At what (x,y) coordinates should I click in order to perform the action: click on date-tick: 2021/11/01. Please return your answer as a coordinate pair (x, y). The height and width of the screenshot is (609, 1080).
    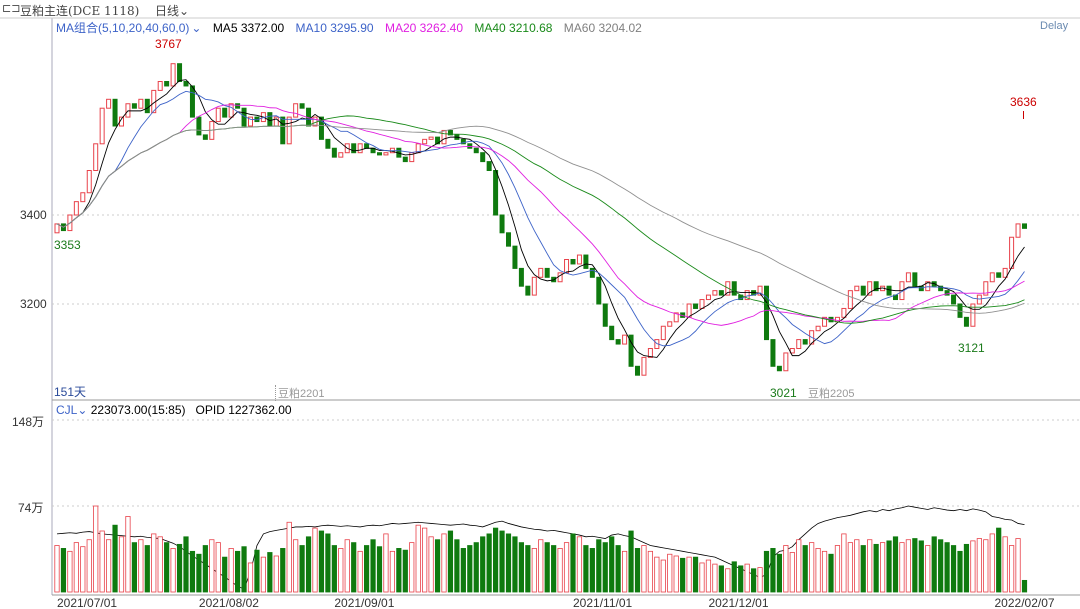
    Looking at the image, I should click on (602, 602).